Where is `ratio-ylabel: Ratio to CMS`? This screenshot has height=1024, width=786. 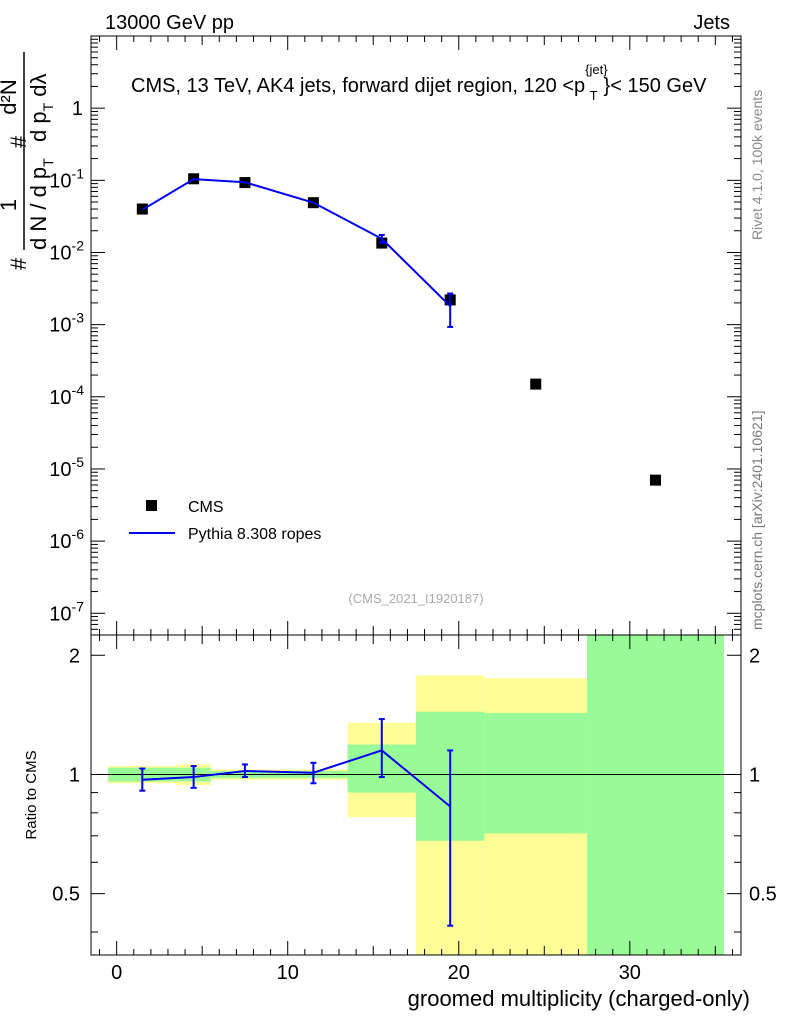
ratio-ylabel: Ratio to CMS is located at coordinates (31, 794).